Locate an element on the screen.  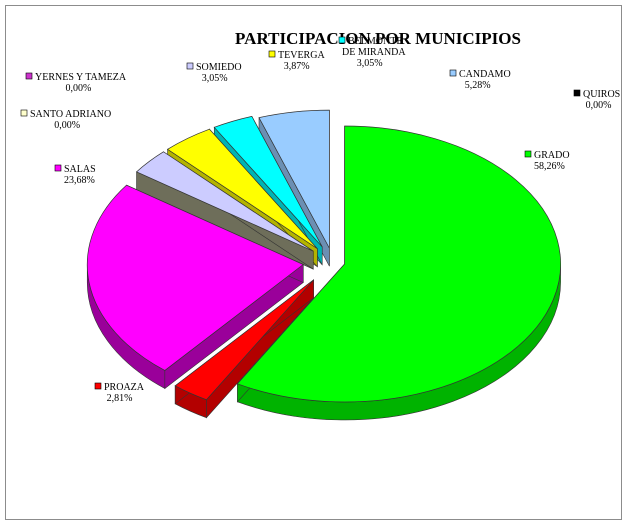
legend-swatch-somiedo is located at coordinates (190, 66).